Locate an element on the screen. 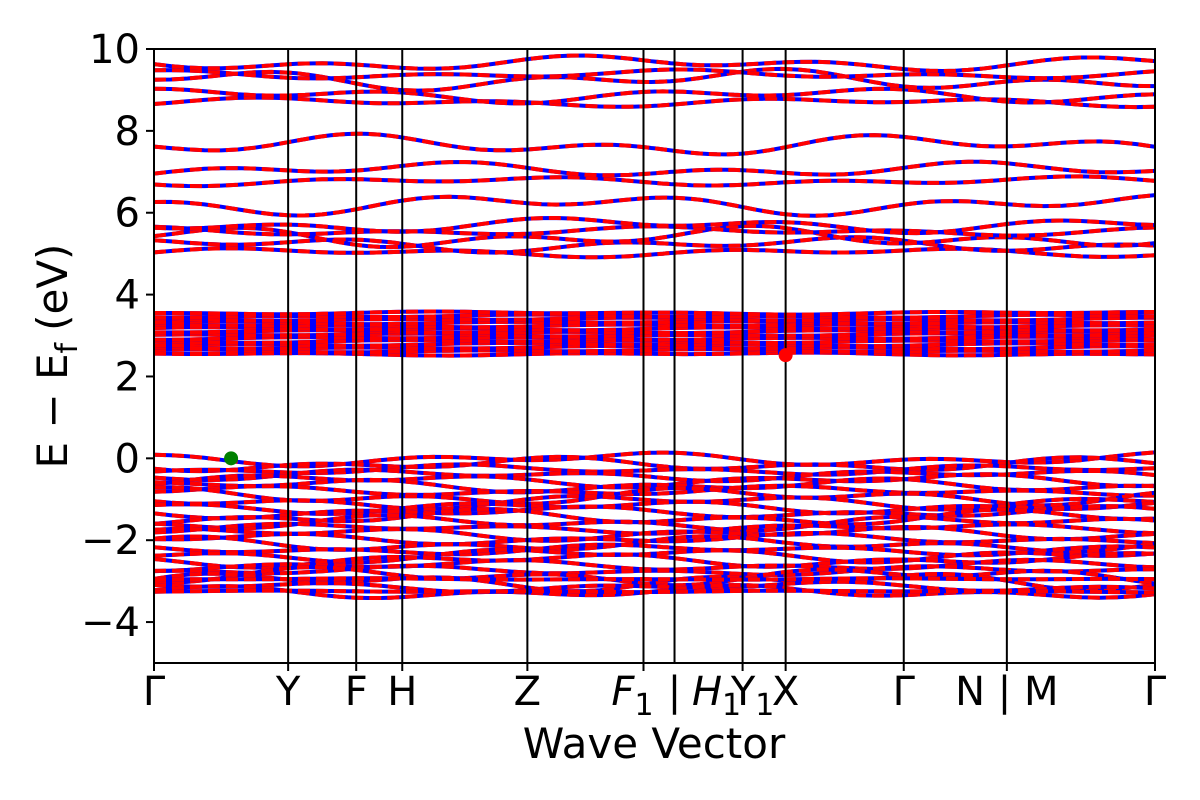 The height and width of the screenshot is (800, 1200). band-line-blue is located at coordinates (654, 144).